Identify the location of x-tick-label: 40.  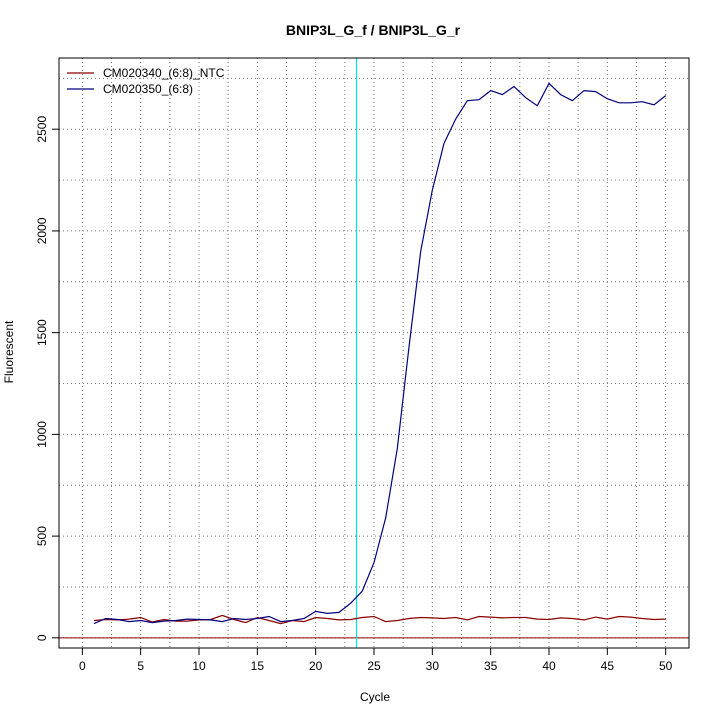
(549, 666).